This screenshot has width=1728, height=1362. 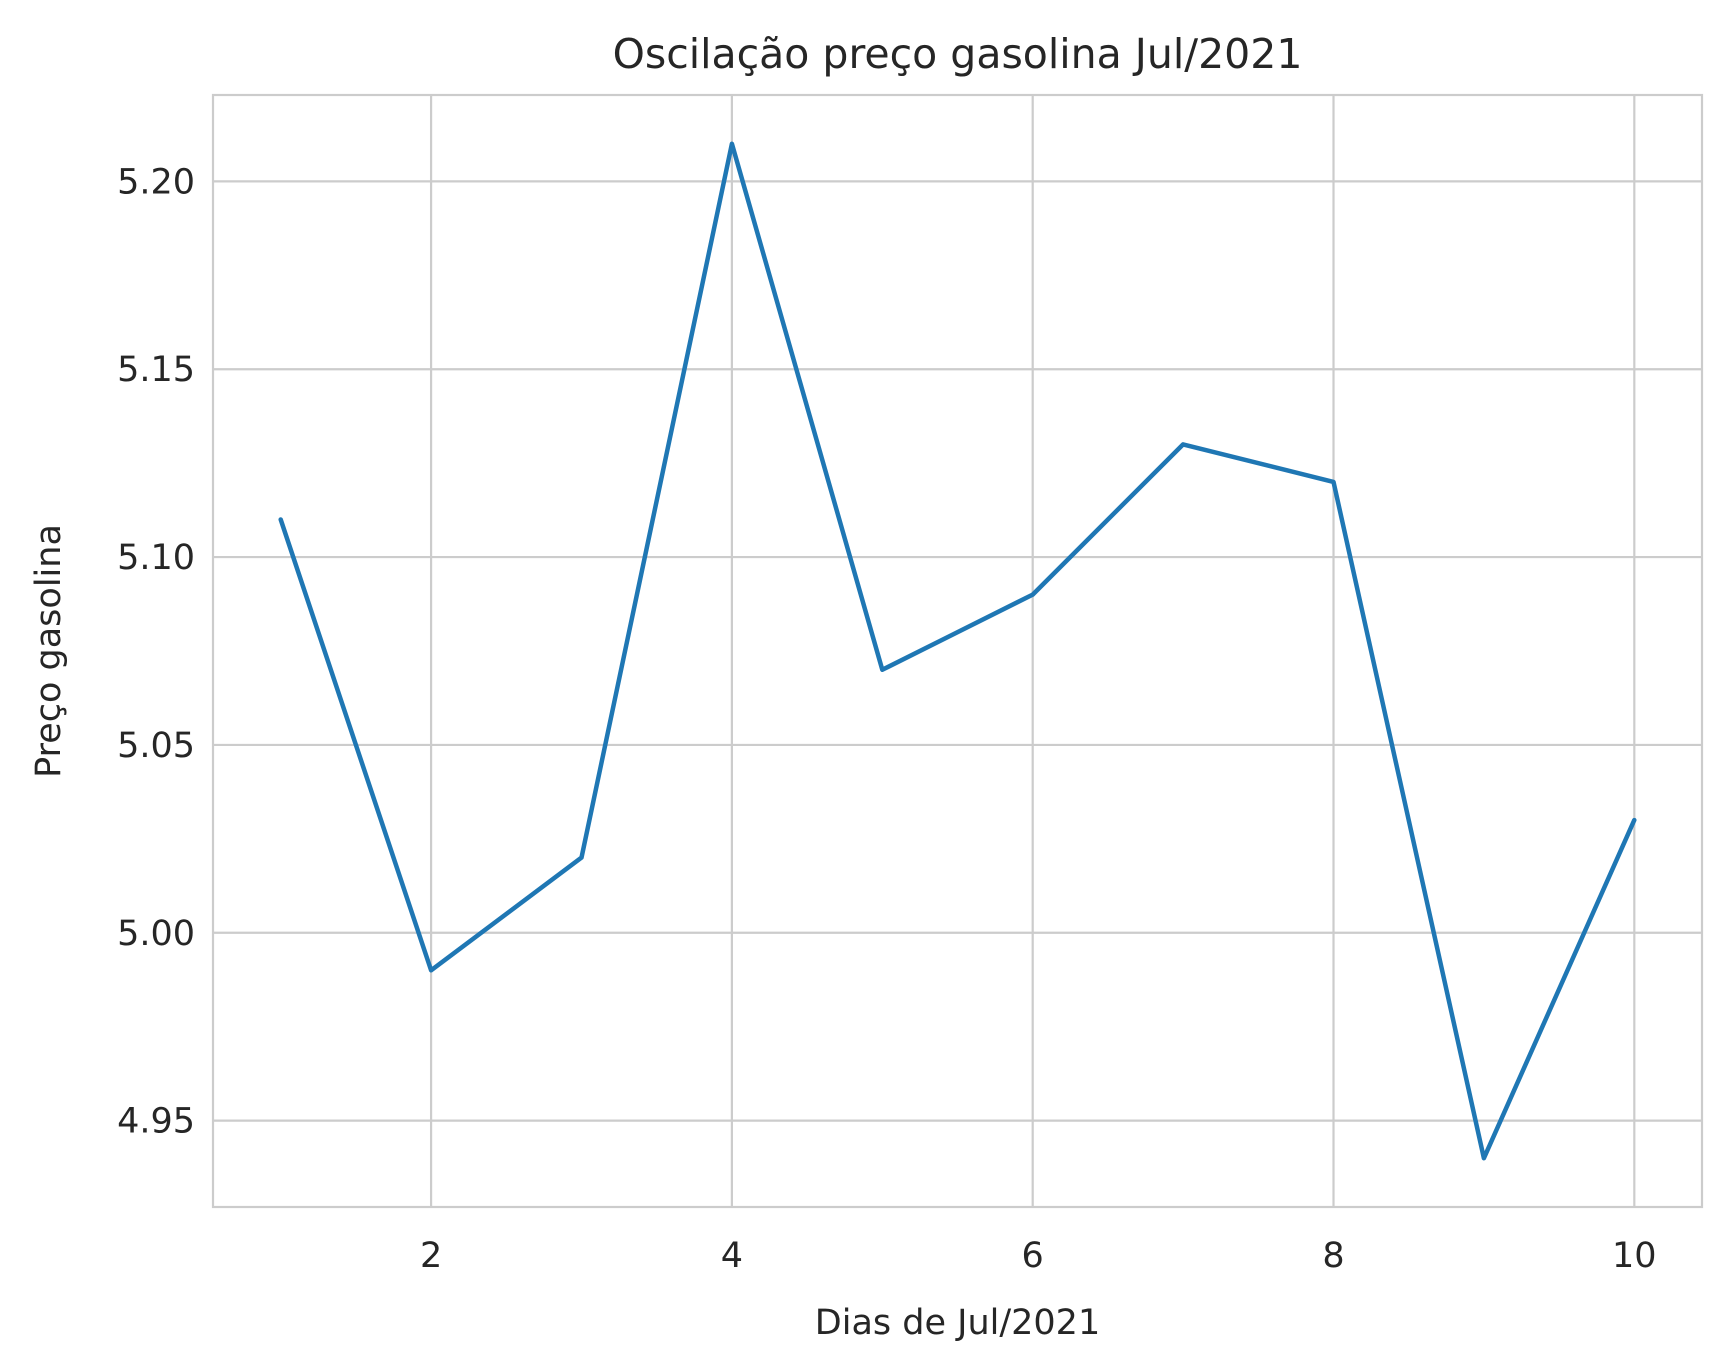 What do you see at coordinates (156, 934) in the screenshot?
I see `y-tick-label: 5.00` at bounding box center [156, 934].